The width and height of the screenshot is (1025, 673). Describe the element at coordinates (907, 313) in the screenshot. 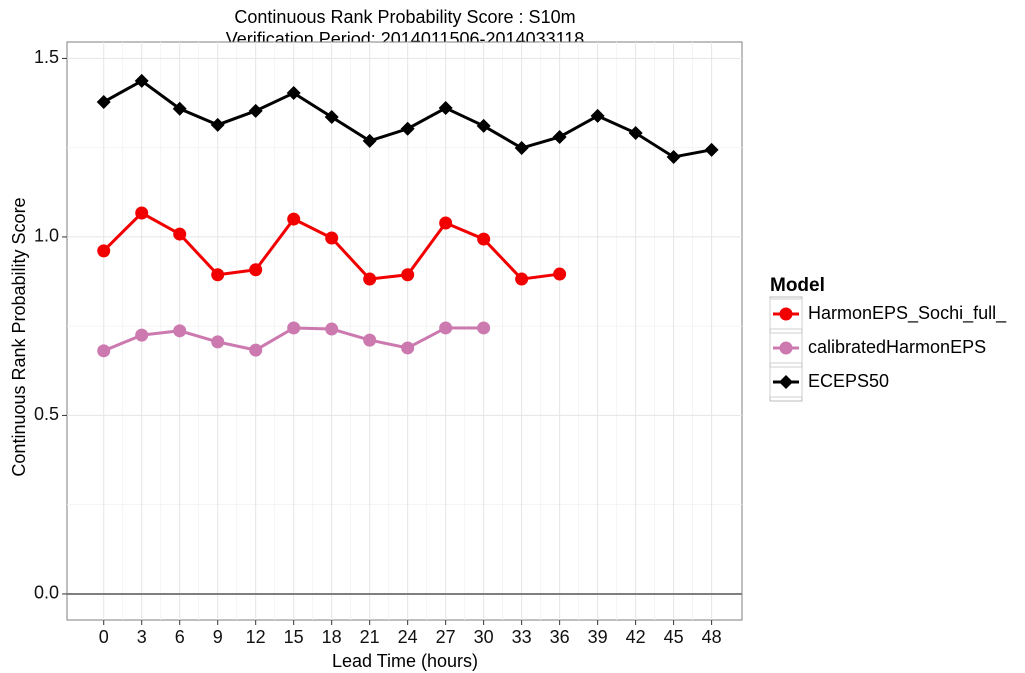

I see `legend-label: HarmonEPS_Sochi_full_` at that location.